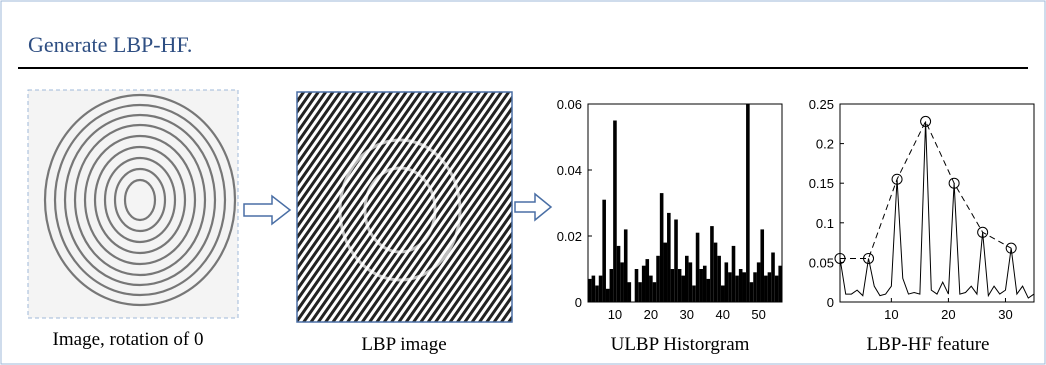 The image size is (1046, 365). I want to click on title: Generate LBP-HF., so click(110, 44).